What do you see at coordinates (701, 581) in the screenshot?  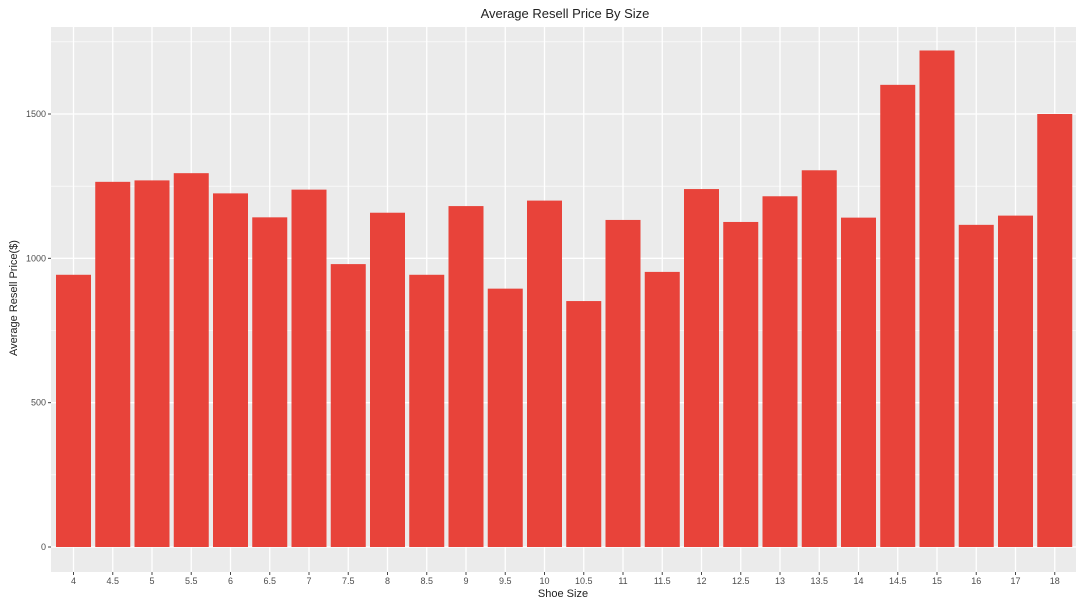 I see `x-tick-label: 12` at bounding box center [701, 581].